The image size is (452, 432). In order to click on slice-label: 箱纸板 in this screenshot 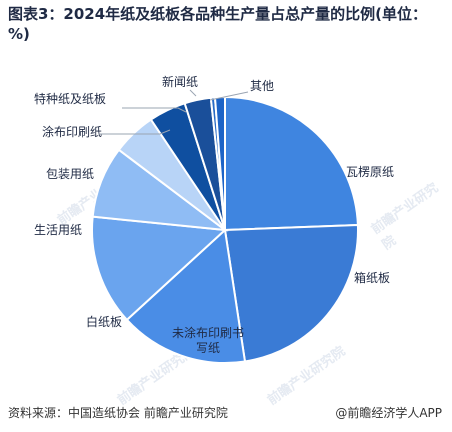, I will do `click(372, 277)`.